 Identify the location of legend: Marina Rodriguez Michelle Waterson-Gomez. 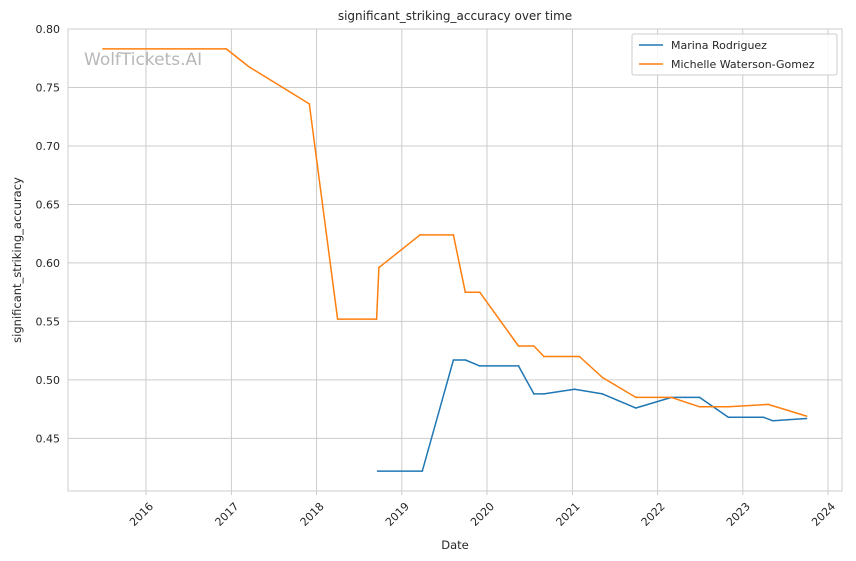
(734, 54).